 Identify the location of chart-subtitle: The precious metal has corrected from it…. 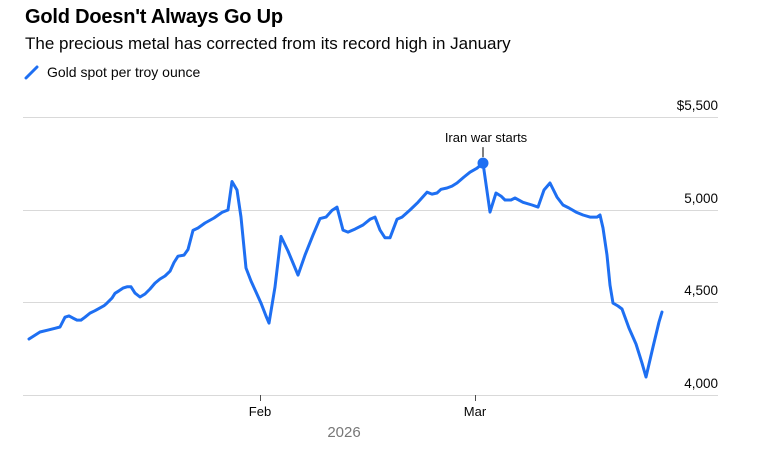
(268, 43).